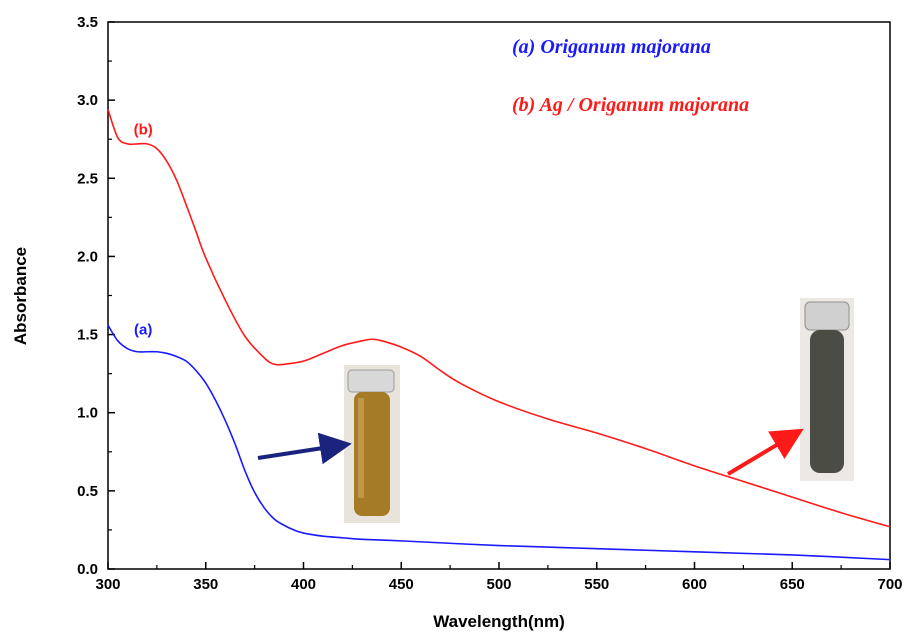 The height and width of the screenshot is (635, 907). What do you see at coordinates (20, 296) in the screenshot?
I see `y-axis-title: Absorbance` at bounding box center [20, 296].